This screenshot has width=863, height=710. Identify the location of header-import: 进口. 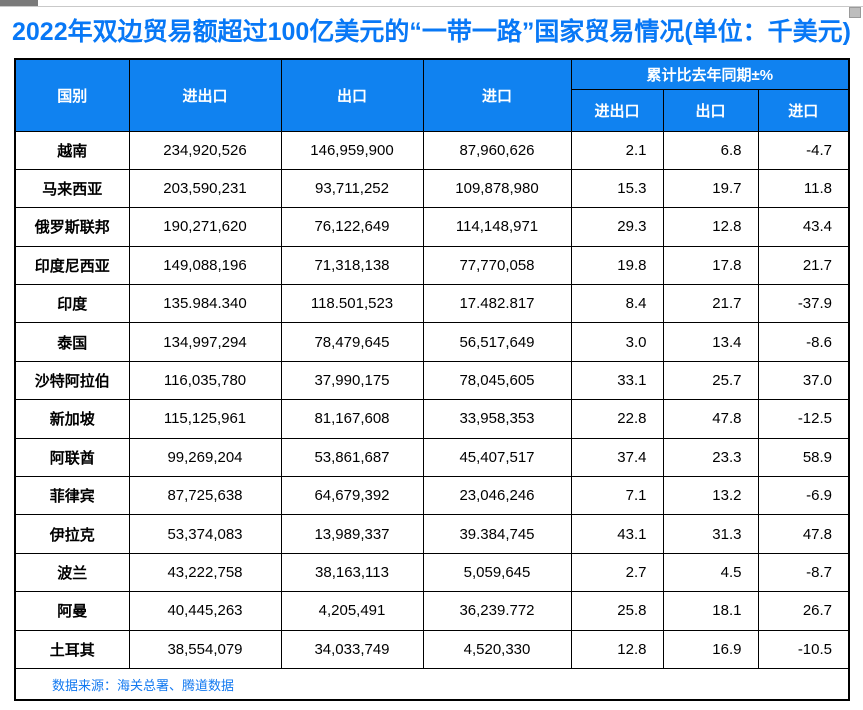
(497, 95).